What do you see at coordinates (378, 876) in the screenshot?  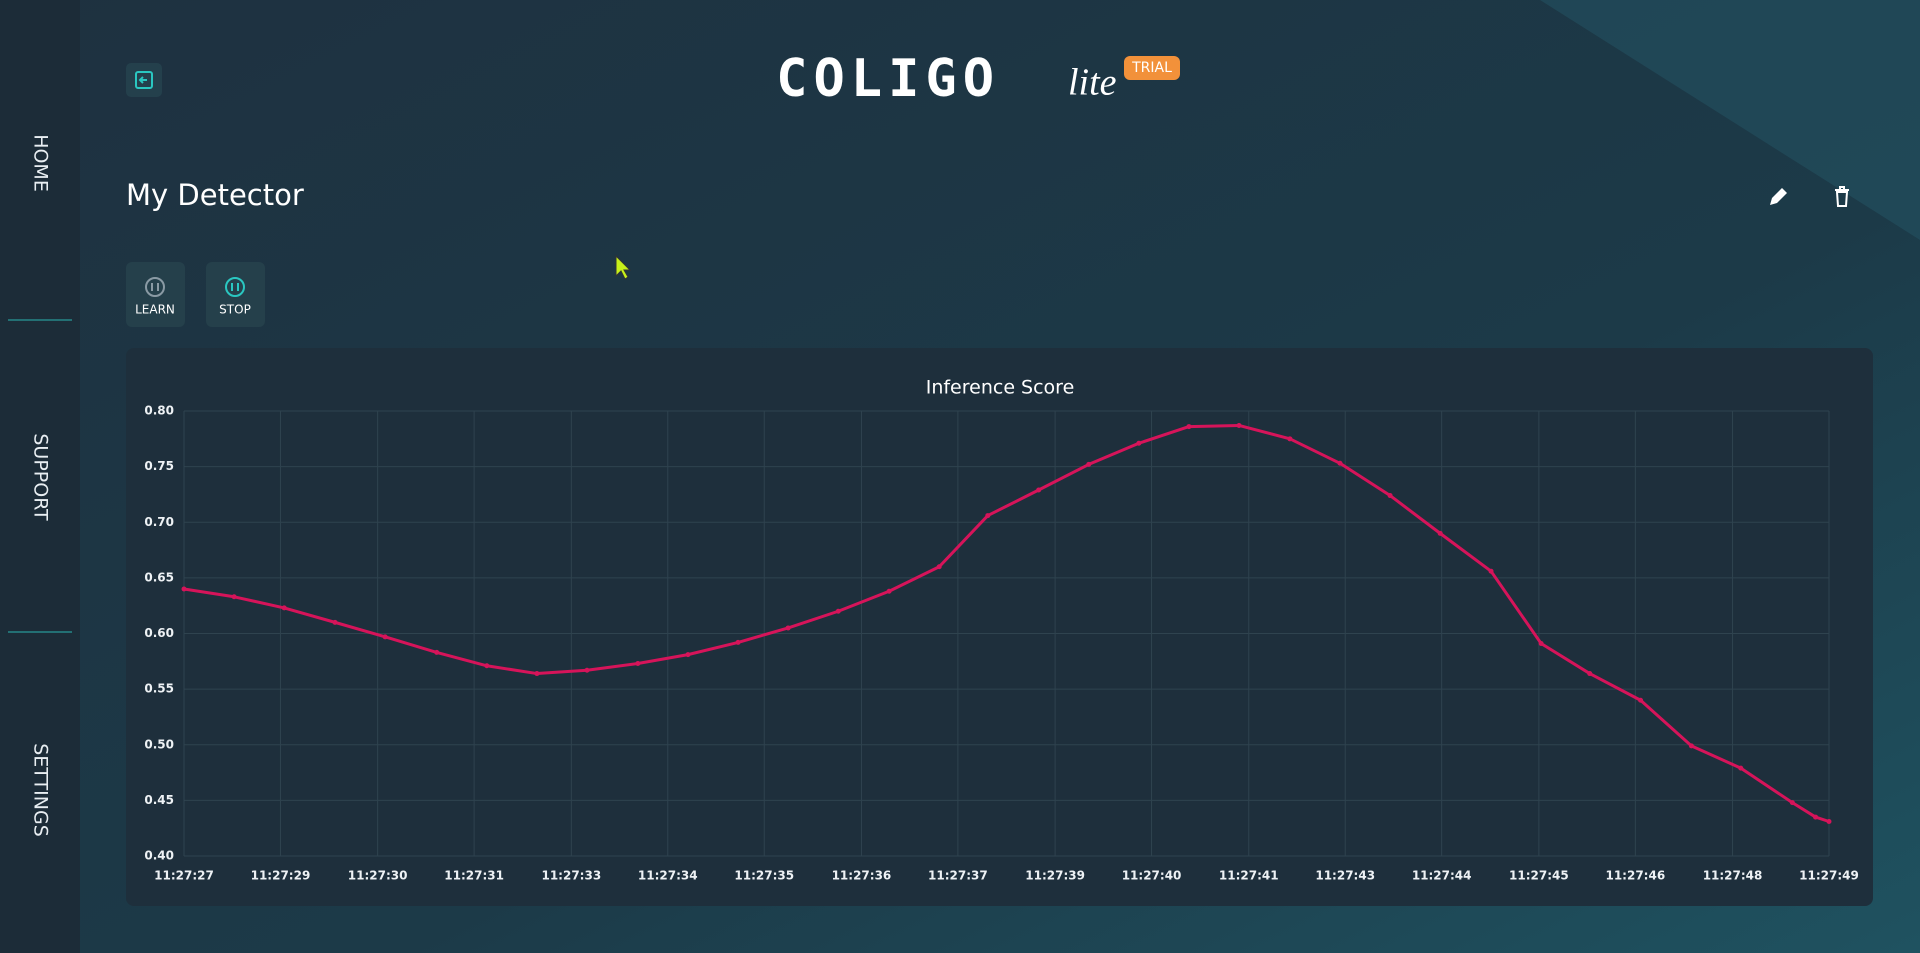 I see `x-tick-label: 11:27:30` at bounding box center [378, 876].